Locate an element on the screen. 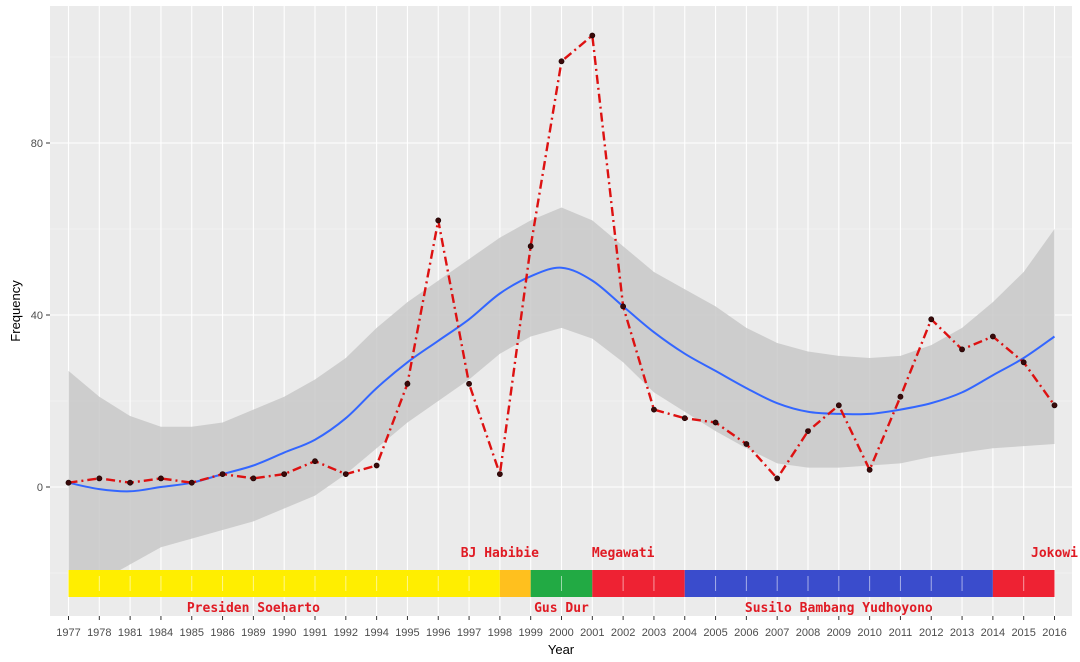 The height and width of the screenshot is (662, 1080). x-tick-label: 1978 is located at coordinates (99, 633).